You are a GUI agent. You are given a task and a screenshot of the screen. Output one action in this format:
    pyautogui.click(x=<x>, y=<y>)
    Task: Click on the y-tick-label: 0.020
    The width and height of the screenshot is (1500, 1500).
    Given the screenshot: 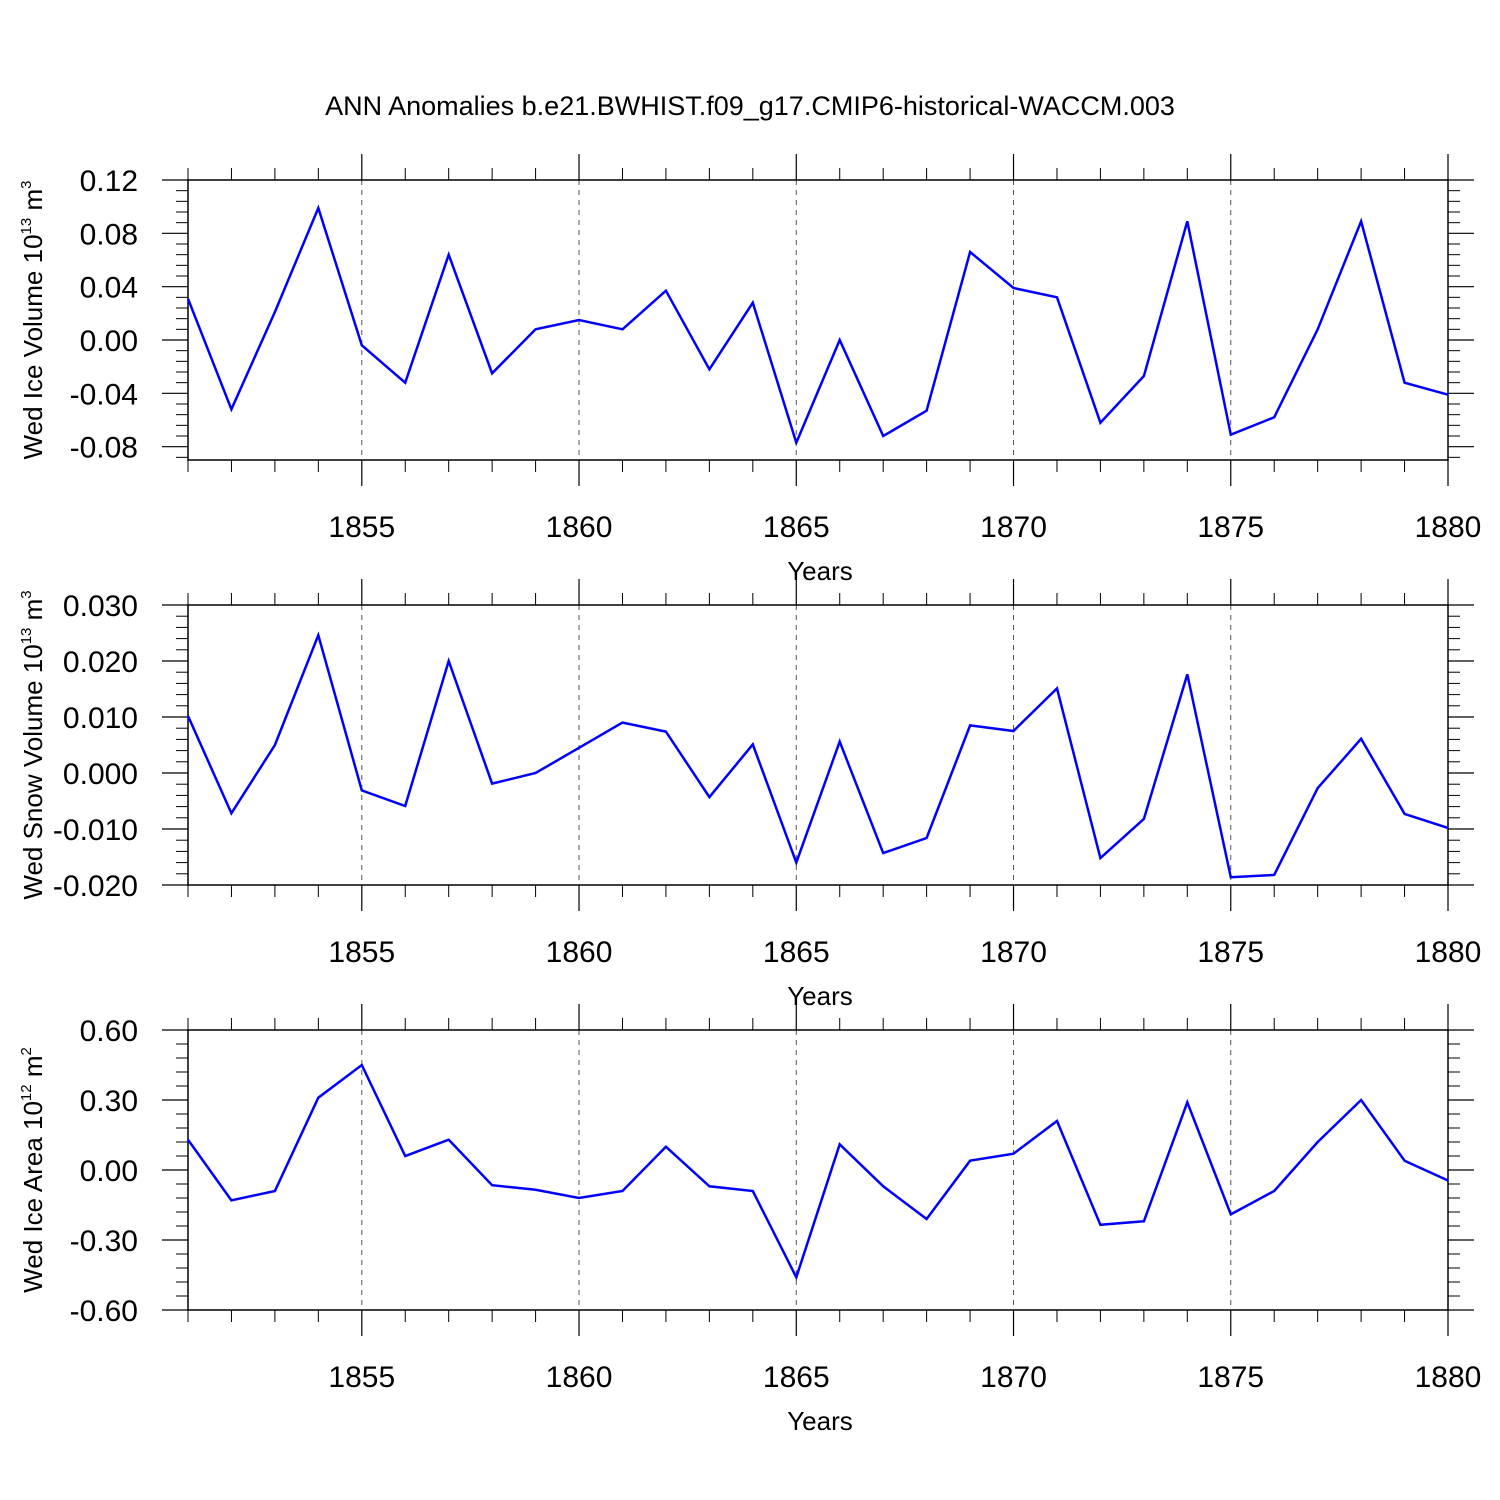 What is the action you would take?
    pyautogui.click(x=100, y=662)
    